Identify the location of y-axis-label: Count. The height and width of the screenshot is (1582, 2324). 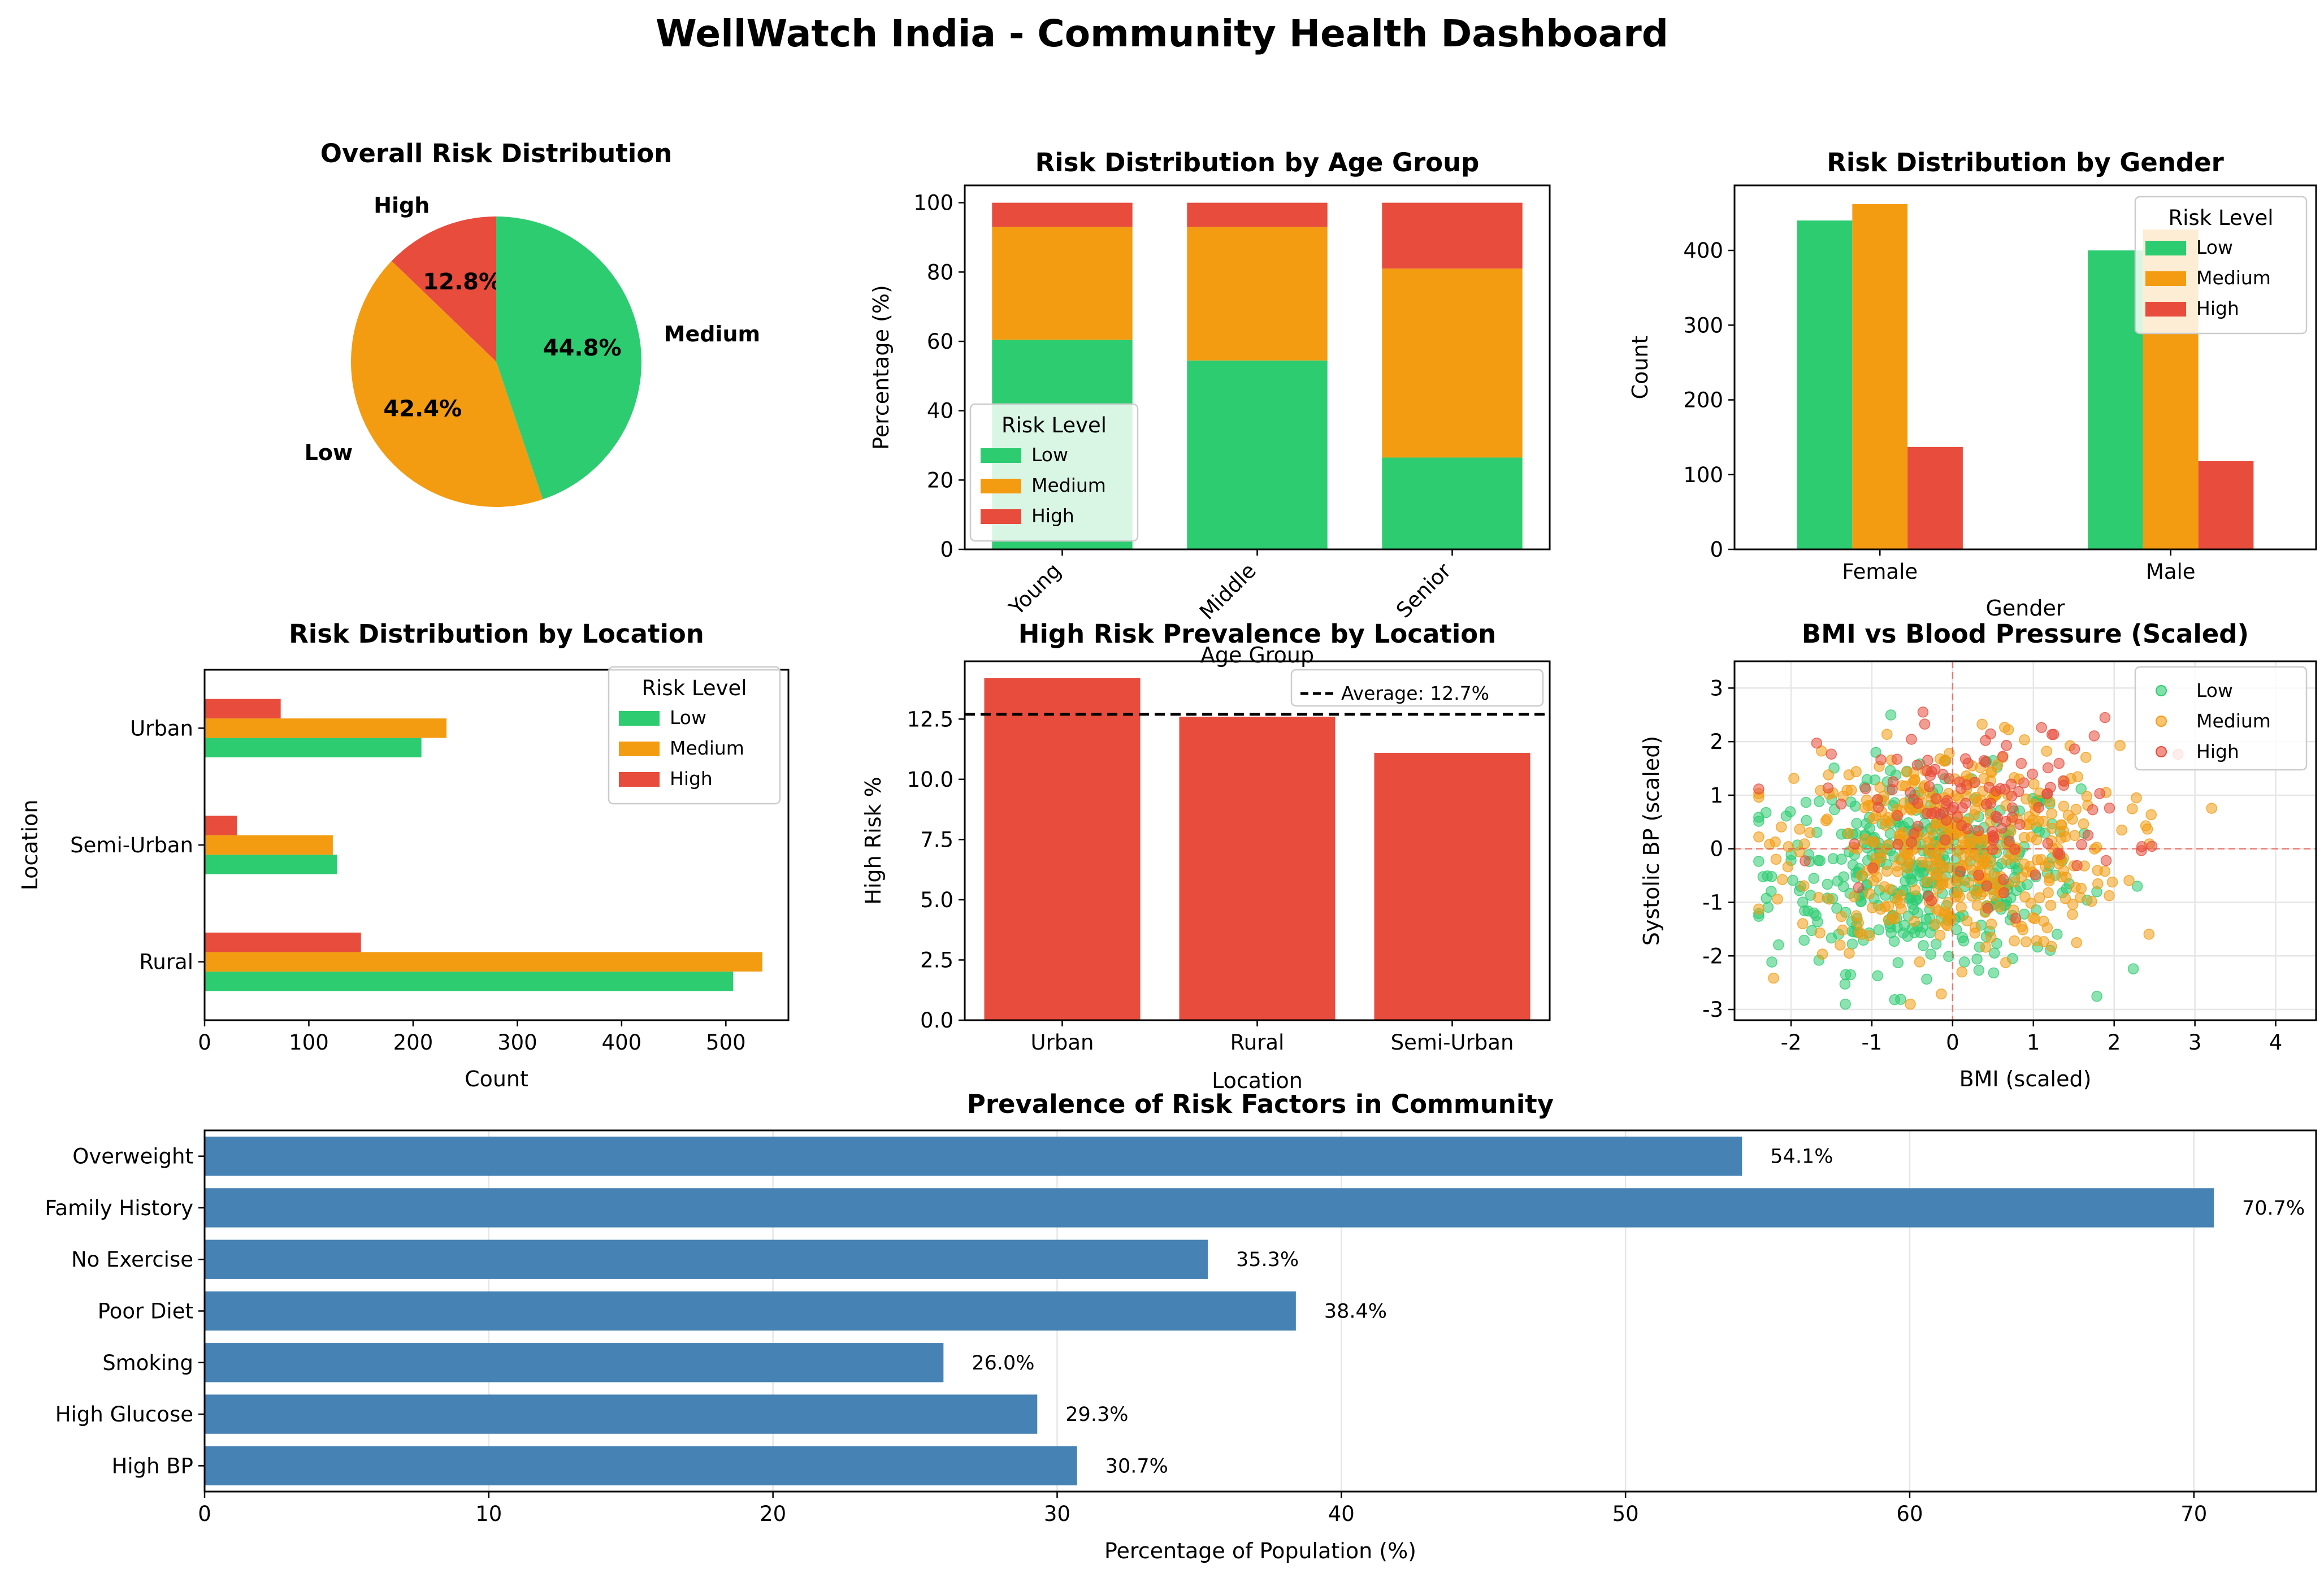
(1640, 368).